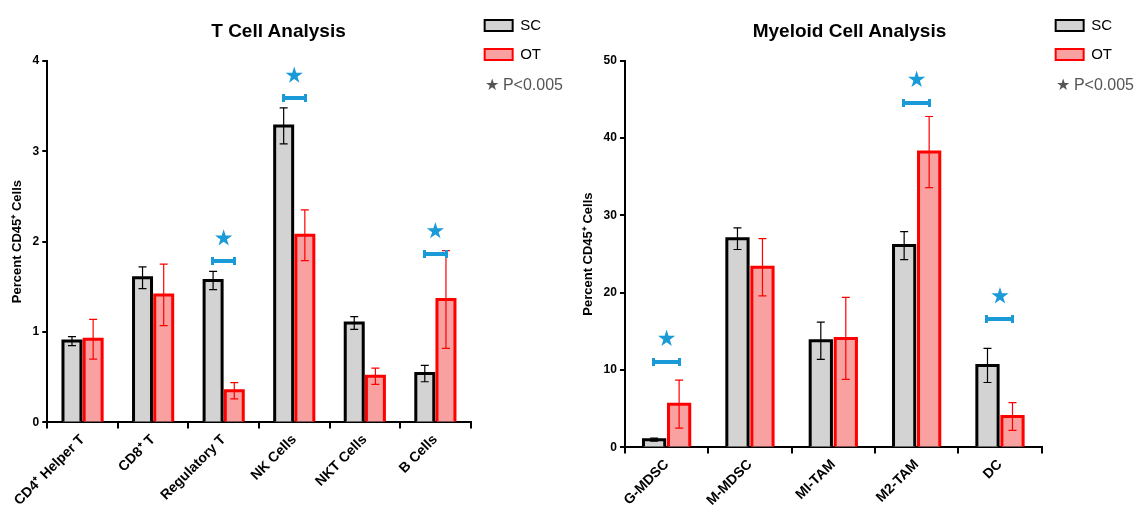  What do you see at coordinates (849, 30) in the screenshot?
I see `chart-title: Myeloid Cell Analysis` at bounding box center [849, 30].